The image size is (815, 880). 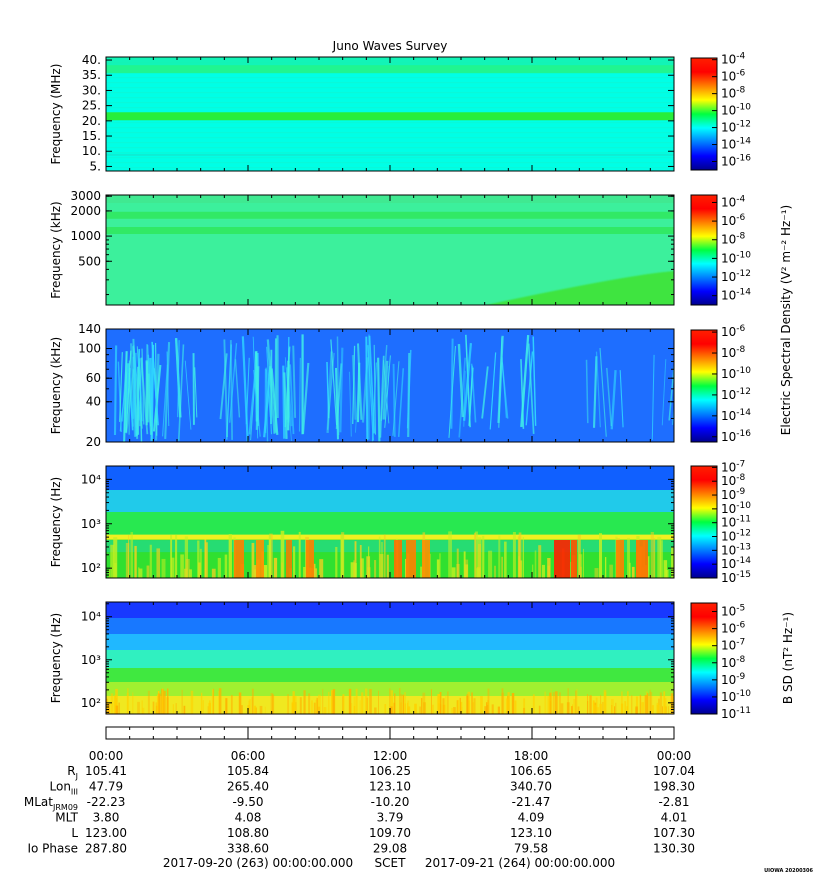 What do you see at coordinates (64, 788) in the screenshot?
I see `ephemeris-row-label: LonIII` at bounding box center [64, 788].